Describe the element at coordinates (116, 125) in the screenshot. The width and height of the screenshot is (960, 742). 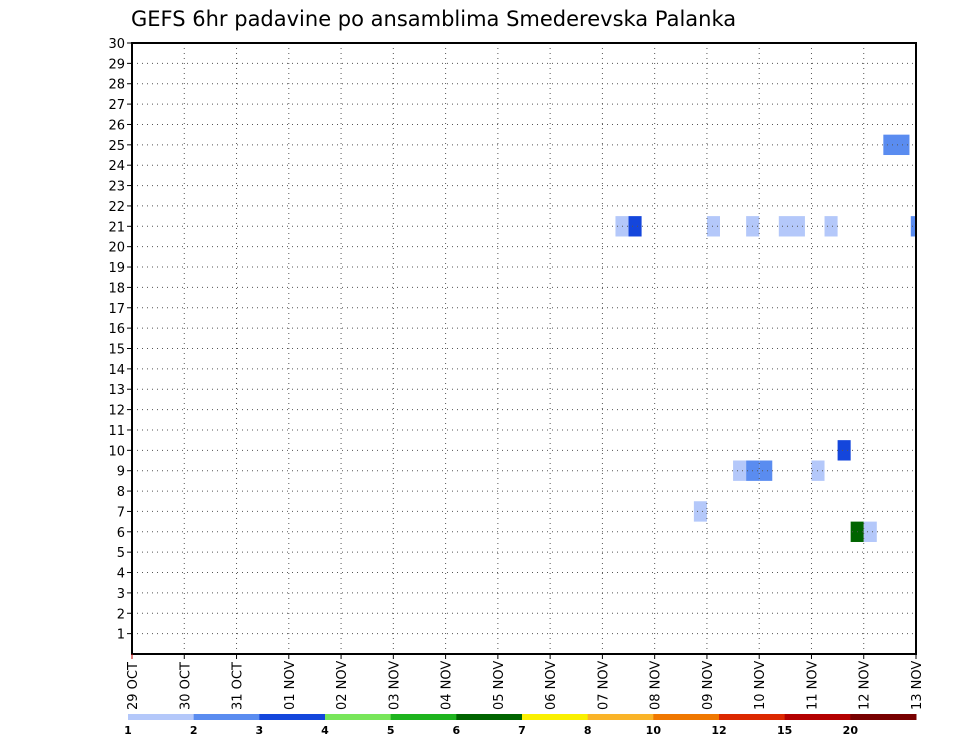
I see `y-tick-label: 26` at that location.